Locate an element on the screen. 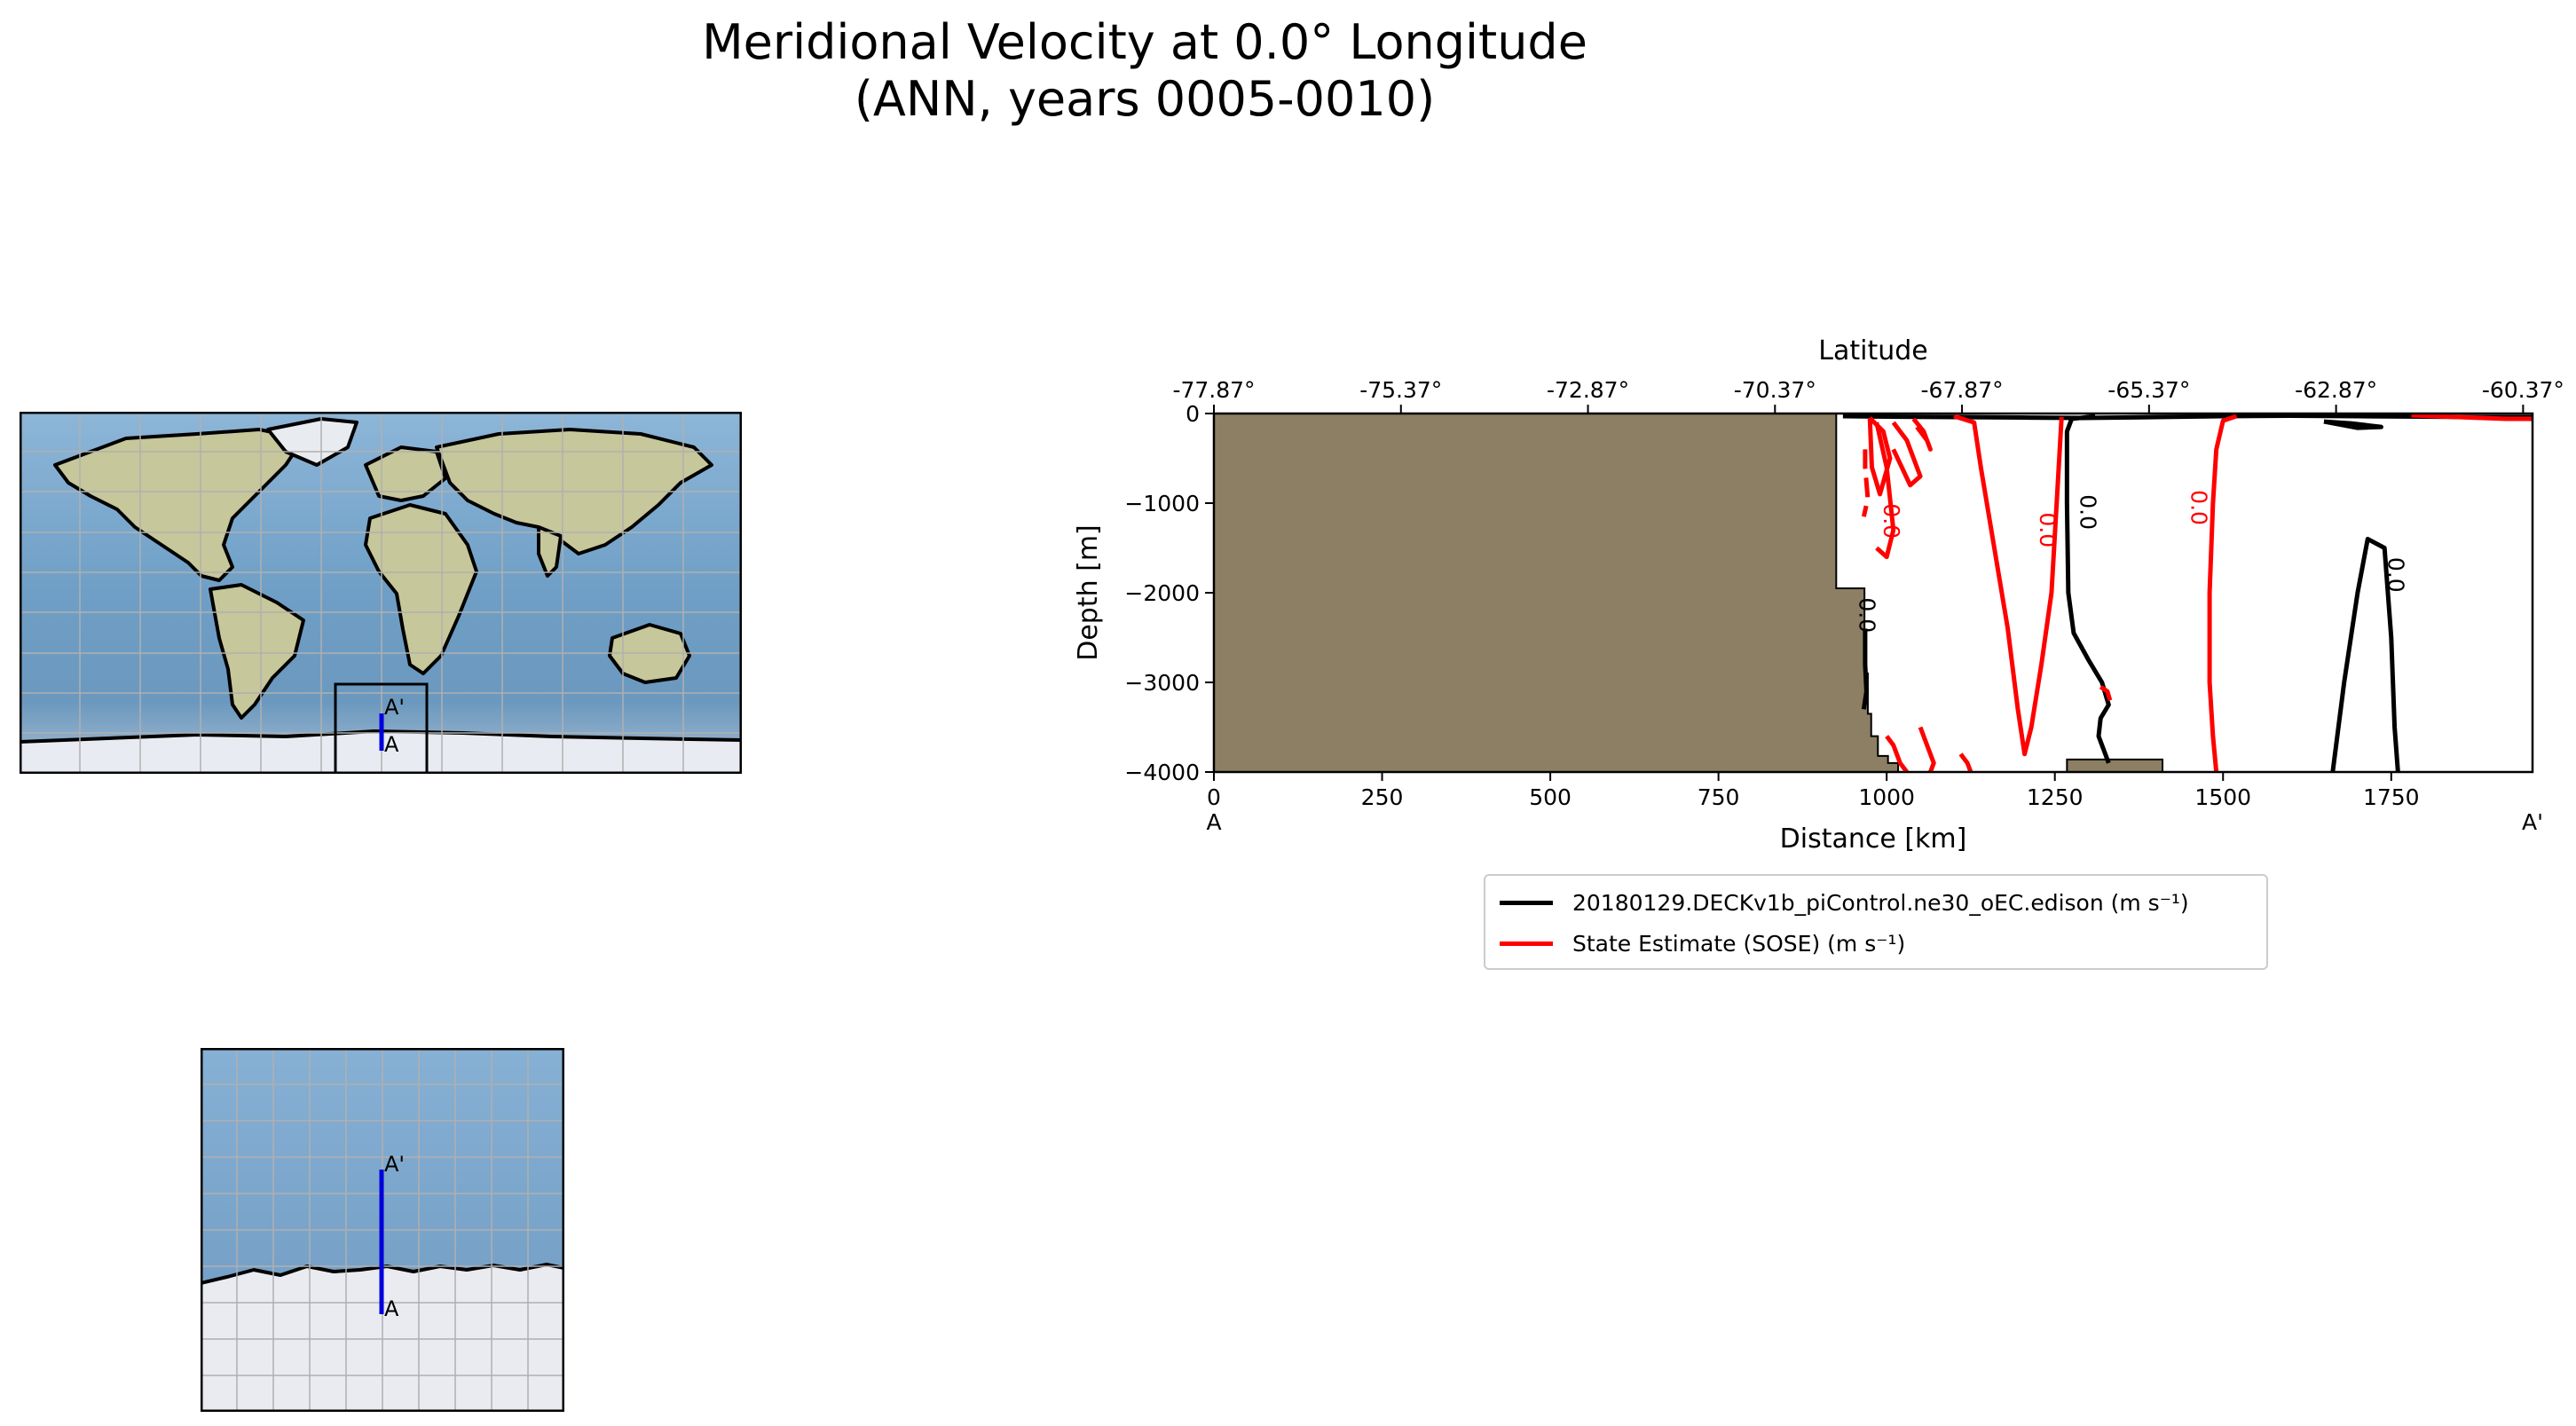 This screenshot has height=1426, width=2576. latitude-axis-label: Latitude is located at coordinates (1873, 350).